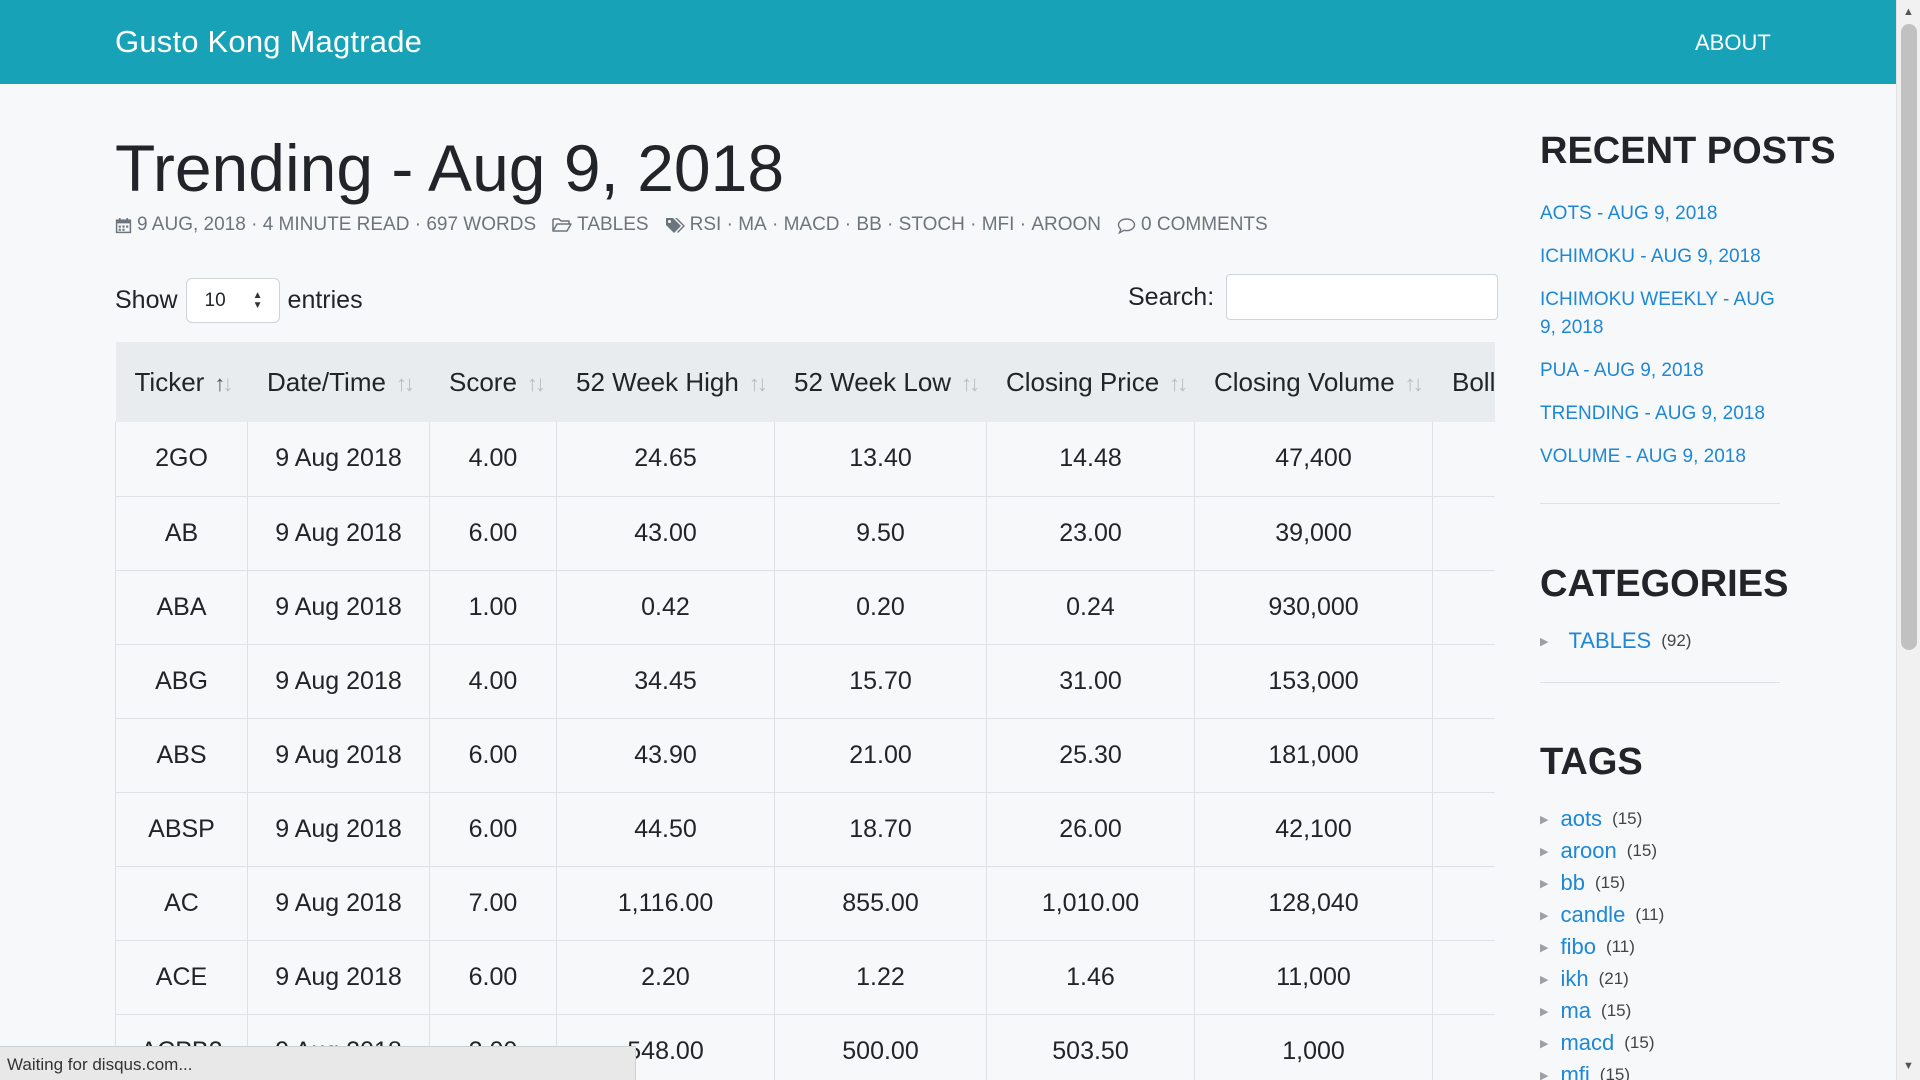 The height and width of the screenshot is (1080, 1920). I want to click on post-read-time: 4 MINUTE READ, so click(336, 224).